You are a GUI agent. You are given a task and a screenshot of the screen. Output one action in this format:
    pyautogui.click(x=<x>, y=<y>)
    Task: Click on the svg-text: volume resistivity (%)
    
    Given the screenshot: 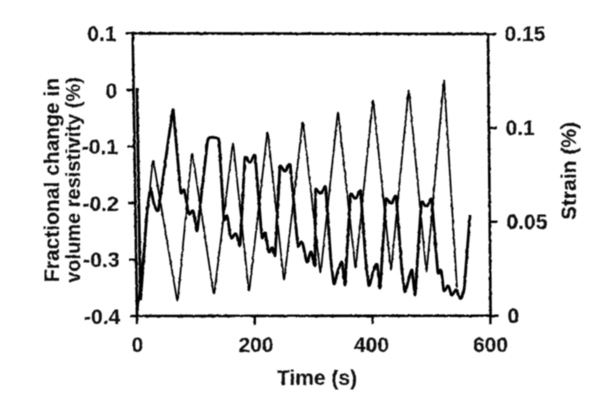 What is the action you would take?
    pyautogui.click(x=74, y=180)
    